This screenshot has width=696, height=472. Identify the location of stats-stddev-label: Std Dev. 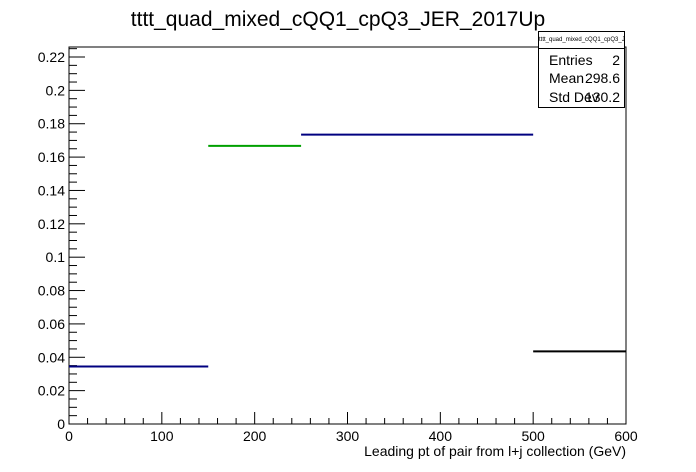
(574, 97).